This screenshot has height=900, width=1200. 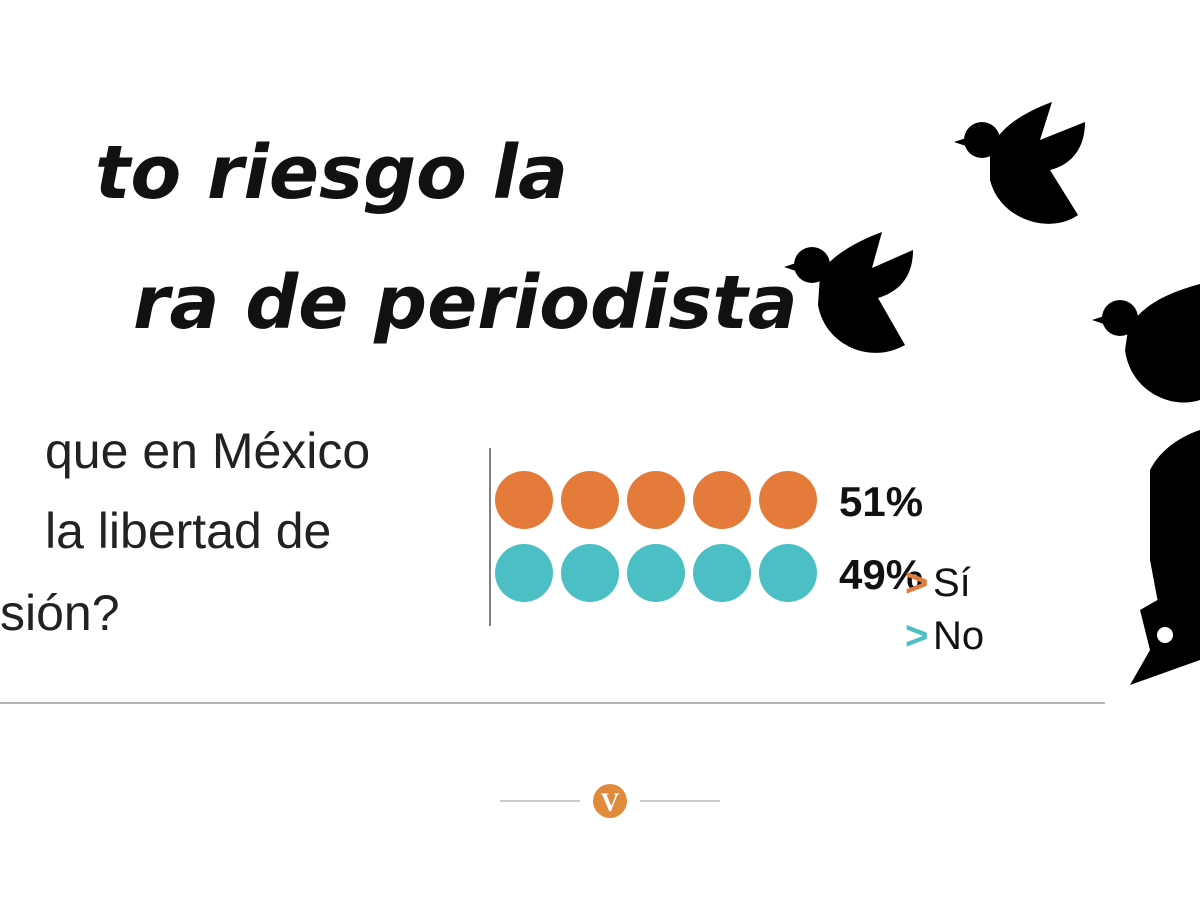 I want to click on logo: V, so click(x=610, y=802).